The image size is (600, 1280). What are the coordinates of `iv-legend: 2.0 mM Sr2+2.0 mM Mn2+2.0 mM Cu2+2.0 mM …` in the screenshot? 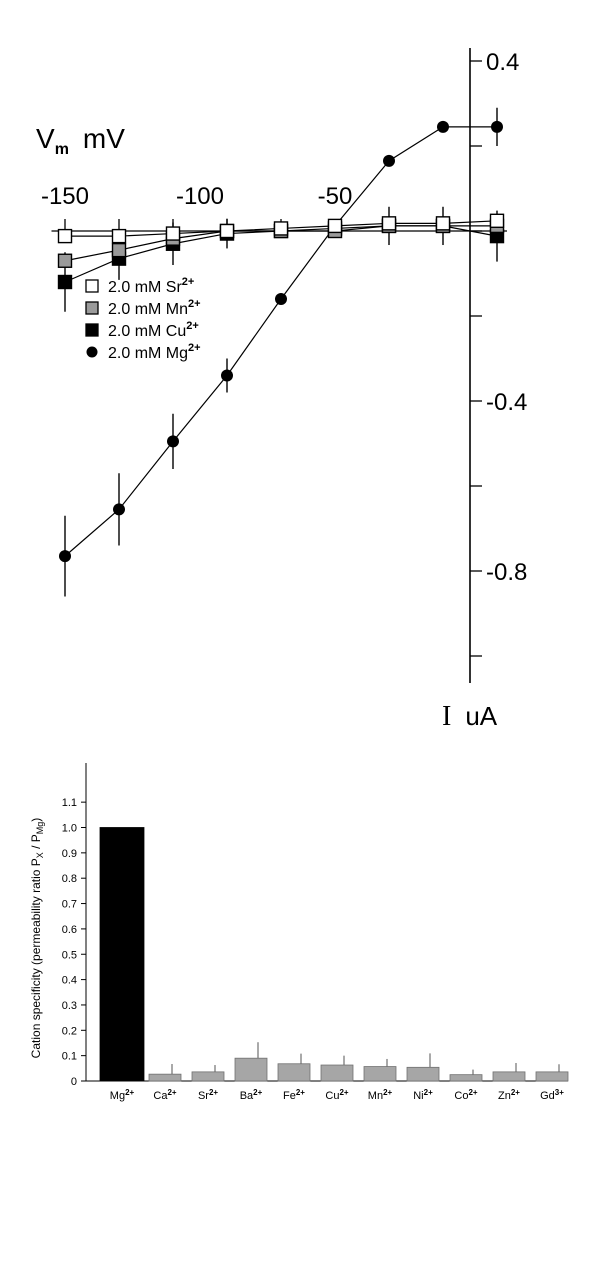 It's located at (143, 319).